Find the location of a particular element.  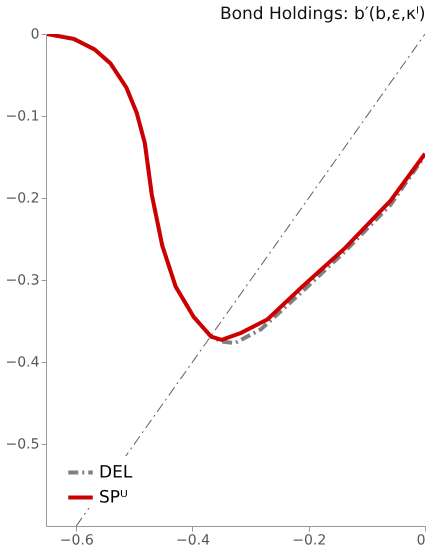

legend-label: DEL is located at coordinates (116, 472).